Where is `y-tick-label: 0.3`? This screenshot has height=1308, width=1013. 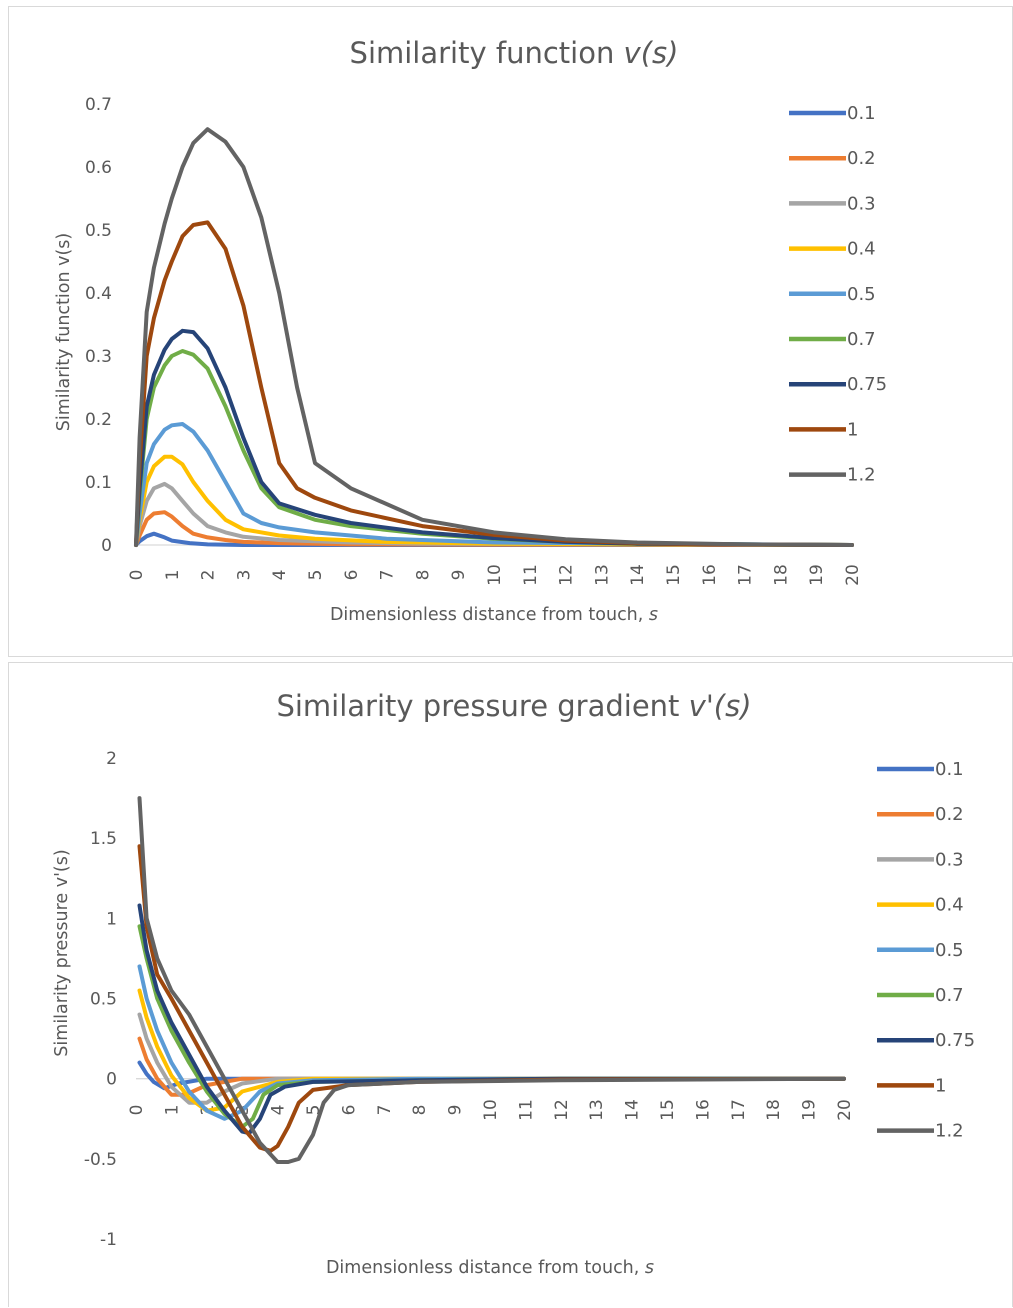
y-tick-label: 0.3 is located at coordinates (98, 357).